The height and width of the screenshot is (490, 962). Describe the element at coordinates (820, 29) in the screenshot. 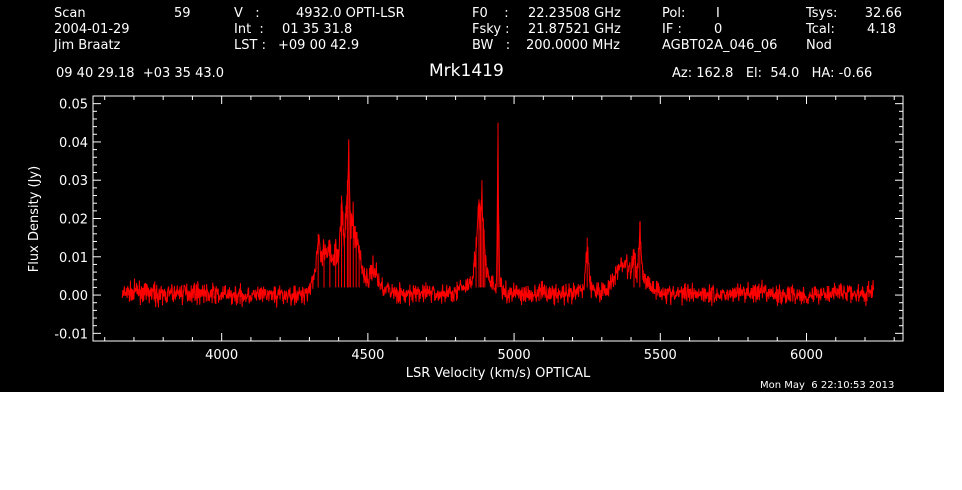

I see `tcal-label: Tcal:` at that location.